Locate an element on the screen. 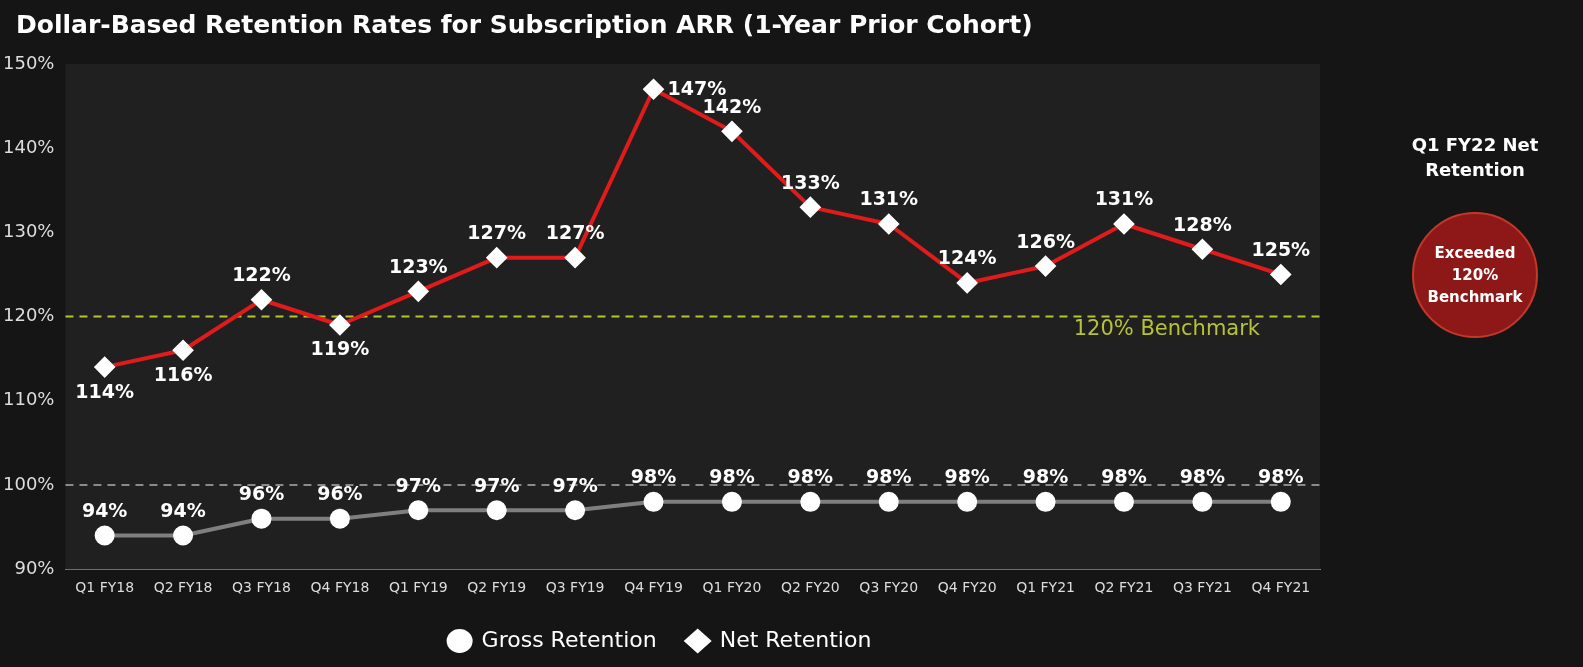 The width and height of the screenshot is (1583, 667). x-tick-label: Q3 FY21 is located at coordinates (1202, 587).